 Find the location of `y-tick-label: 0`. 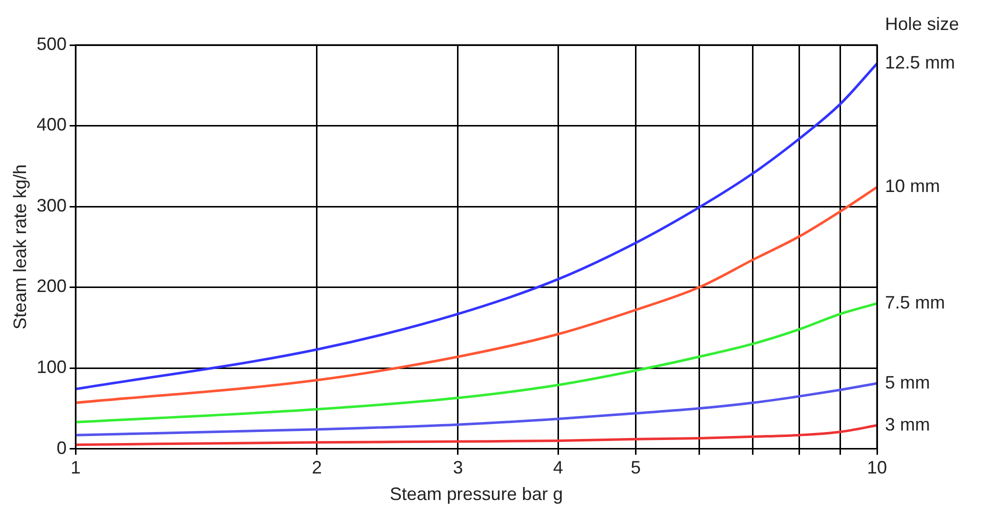

y-tick-label: 0 is located at coordinates (61, 448).